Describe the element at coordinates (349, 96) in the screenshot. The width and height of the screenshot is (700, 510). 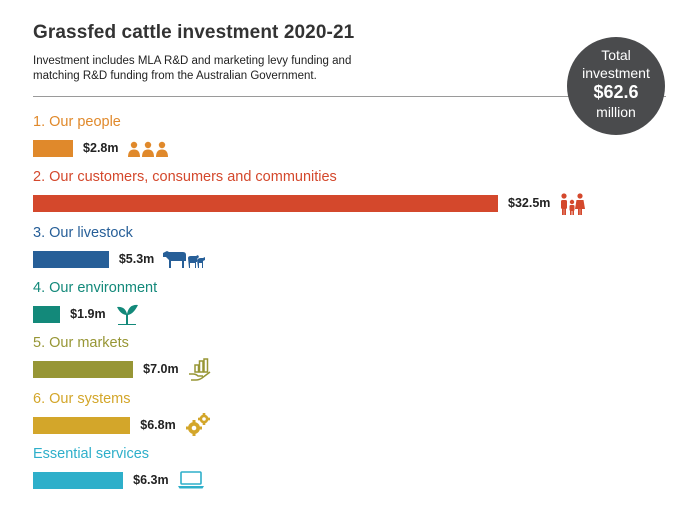
I see `header-divider` at that location.